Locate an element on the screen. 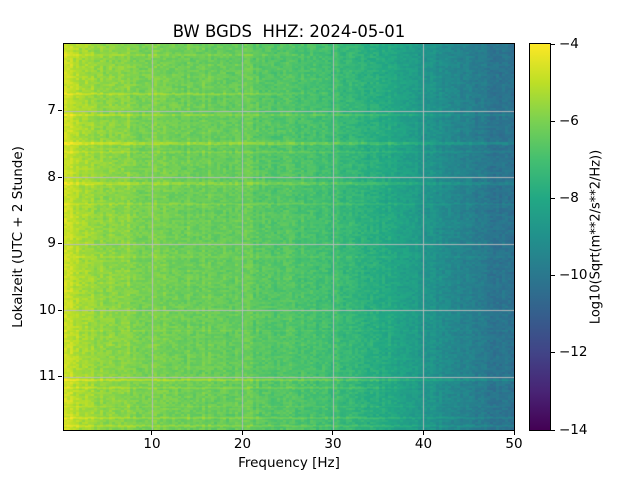 The height and width of the screenshot is (480, 640). x-tick-label: 10 is located at coordinates (152, 444).